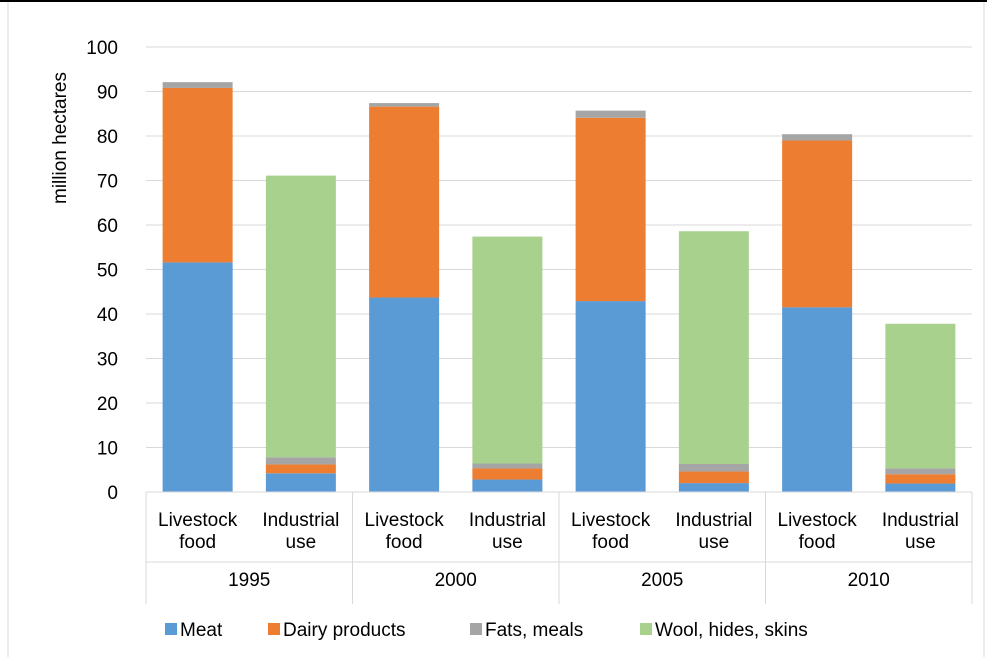 This screenshot has height=657, width=987. Describe the element at coordinates (107, 182) in the screenshot. I see `y-tick-label: 70` at that location.